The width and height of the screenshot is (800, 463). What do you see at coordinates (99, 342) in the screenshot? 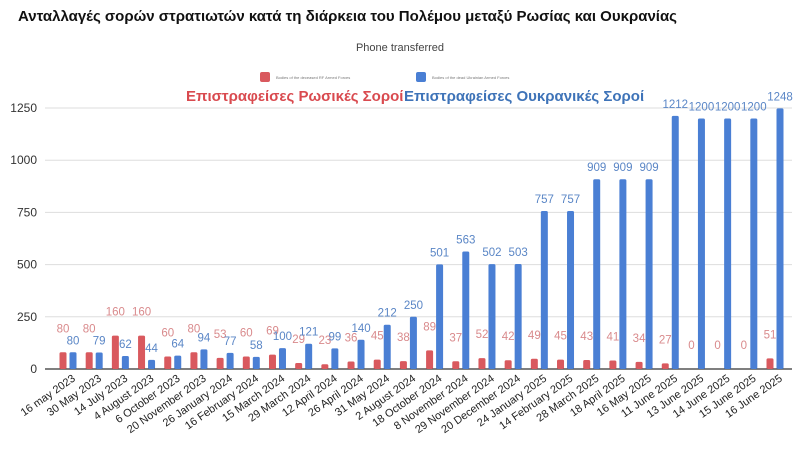
I see `data-label: 79` at bounding box center [99, 342].